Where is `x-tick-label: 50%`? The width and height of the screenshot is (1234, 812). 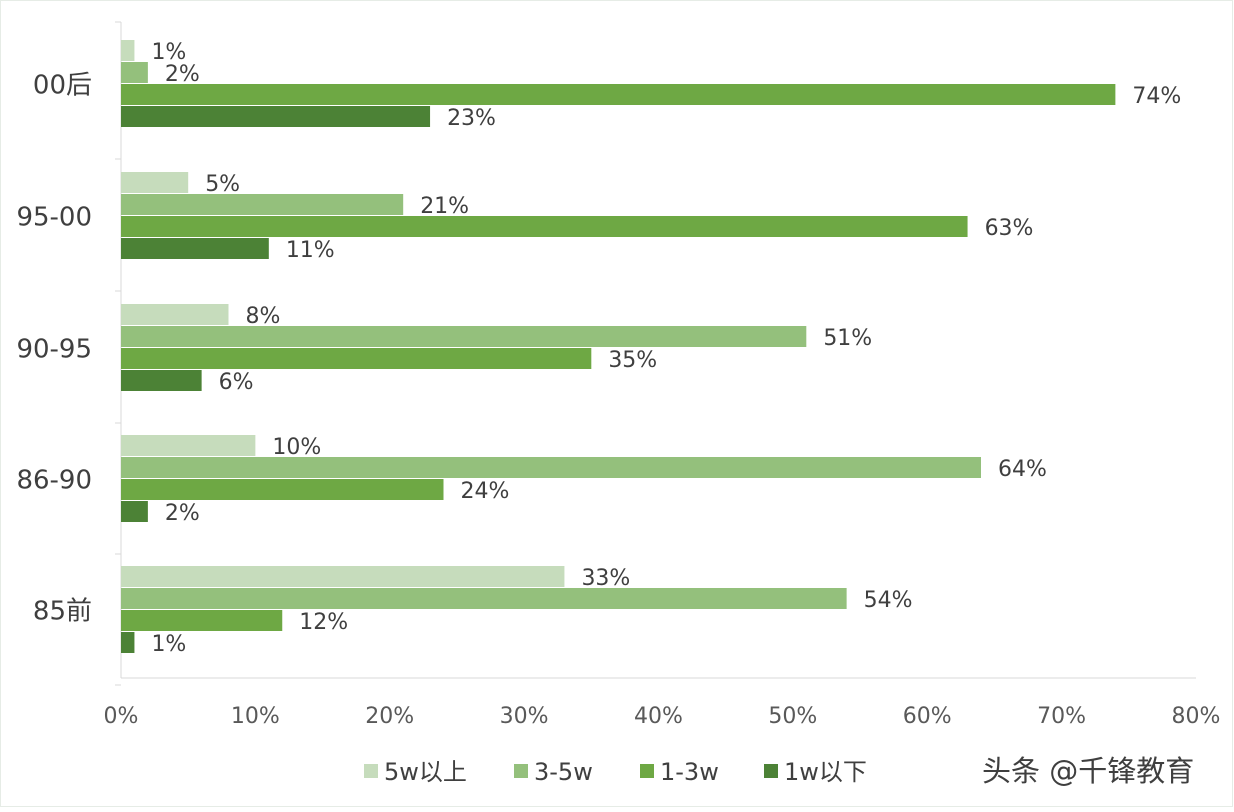 x-tick-label: 50% is located at coordinates (792, 716).